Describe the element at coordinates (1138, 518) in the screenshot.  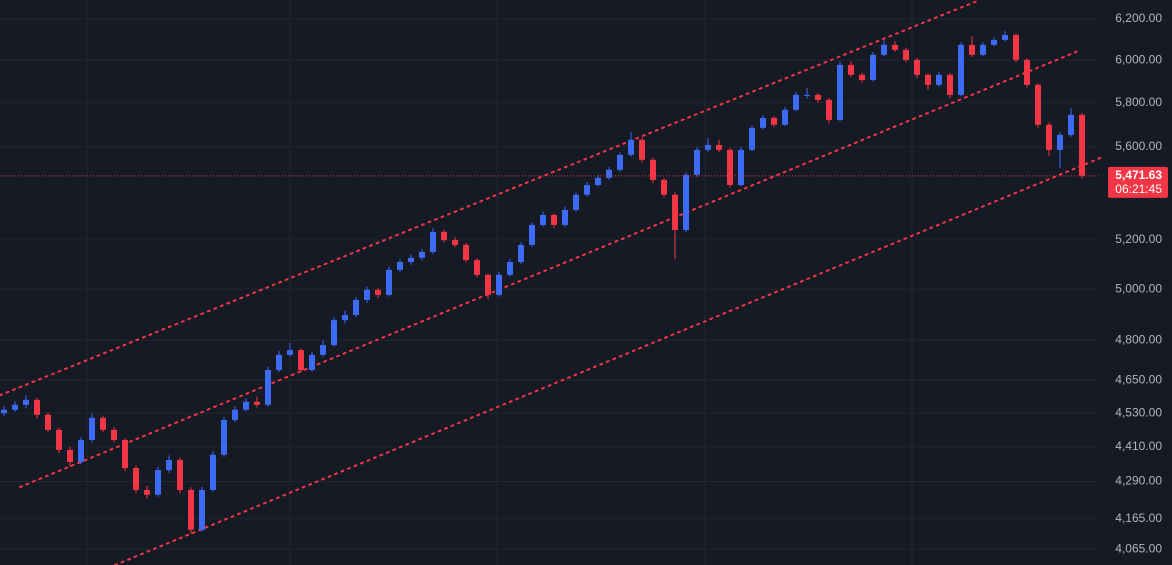
I see `y-tick-label: 4,165.00` at that location.